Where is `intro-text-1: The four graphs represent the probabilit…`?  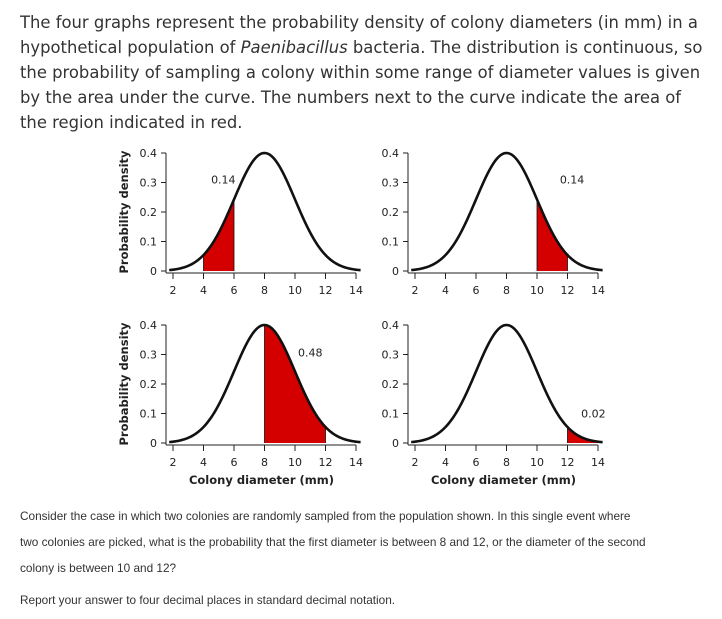 intro-text-1: The four graphs represent the probabilit… is located at coordinates (359, 35).